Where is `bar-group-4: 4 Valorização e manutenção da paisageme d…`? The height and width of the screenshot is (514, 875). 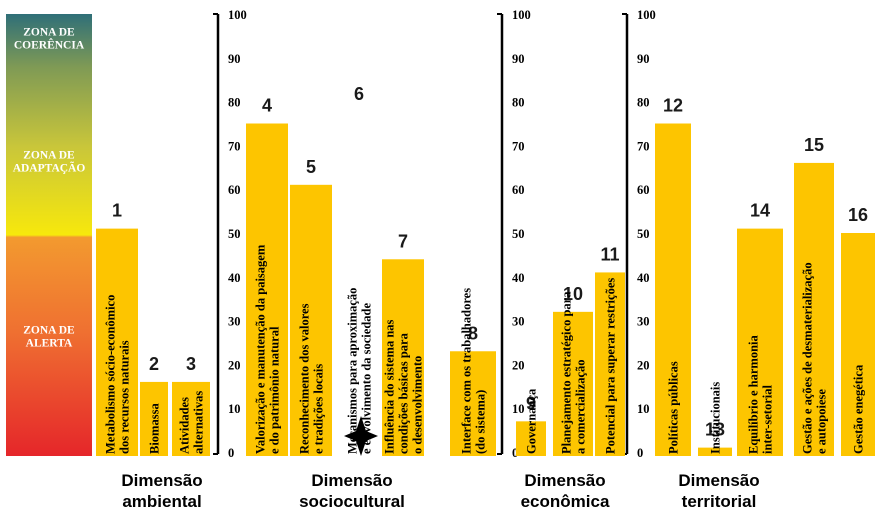 bar-group-4: 4 Valorização e manutenção da paisageme d… is located at coordinates (267, 276).